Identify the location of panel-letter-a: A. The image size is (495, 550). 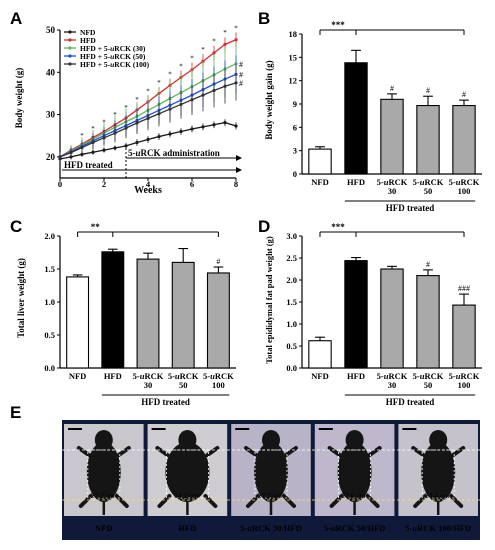
(16, 18).